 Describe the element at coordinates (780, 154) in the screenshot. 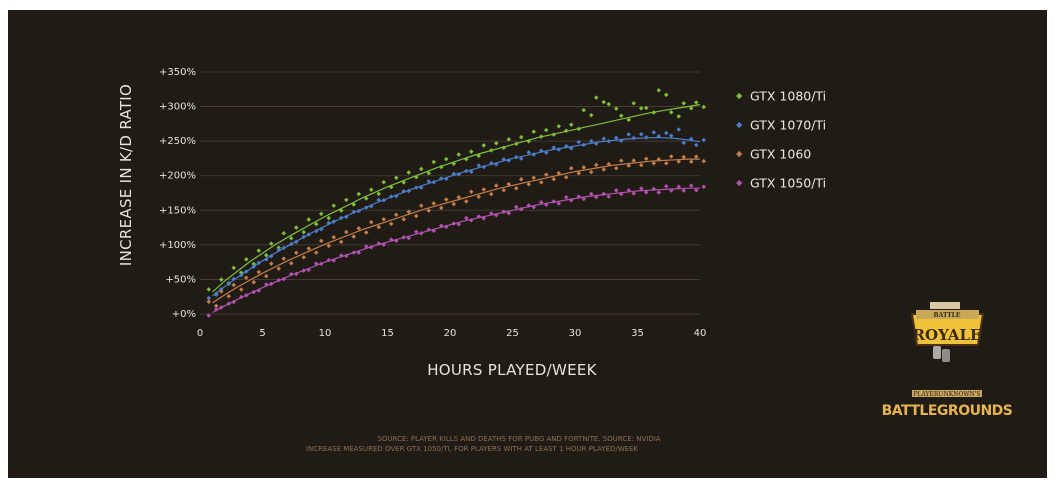

I see `legend-label: GTX 1060` at that location.